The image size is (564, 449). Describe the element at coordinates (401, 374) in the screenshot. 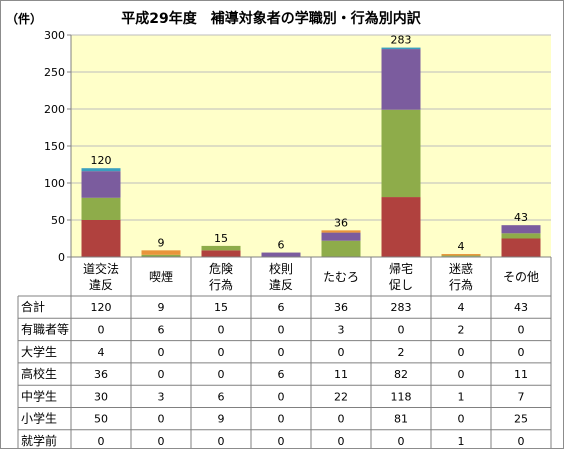

I see `table-cell: 82` at that location.